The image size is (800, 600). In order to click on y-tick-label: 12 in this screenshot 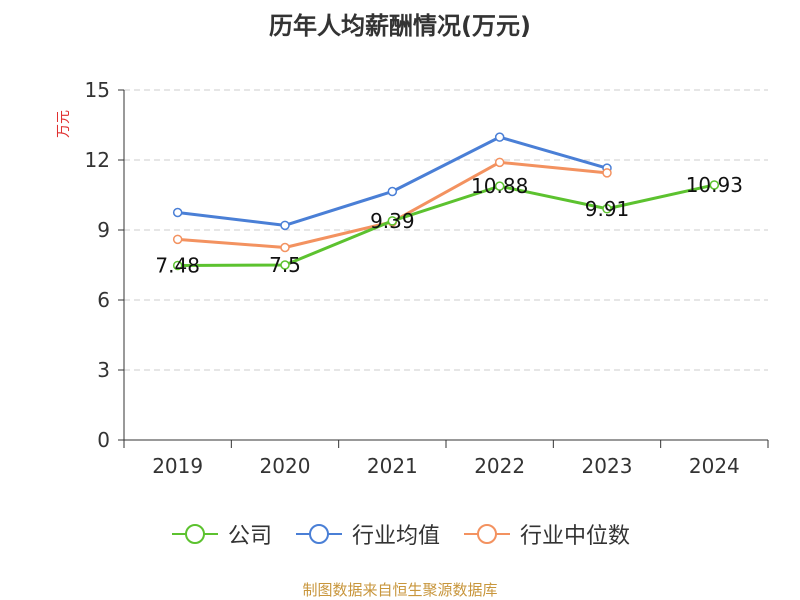, I will do `click(97, 160)`.